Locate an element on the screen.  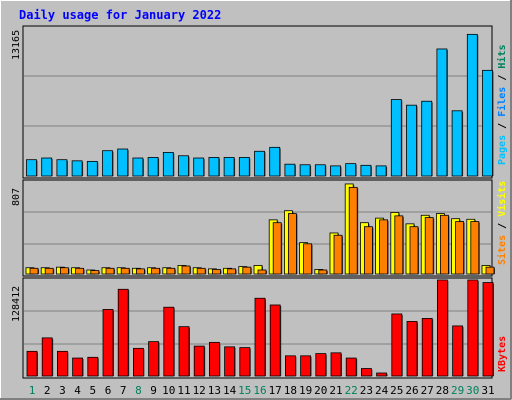
mid-max-label: 807 is located at coordinates (16, 197).